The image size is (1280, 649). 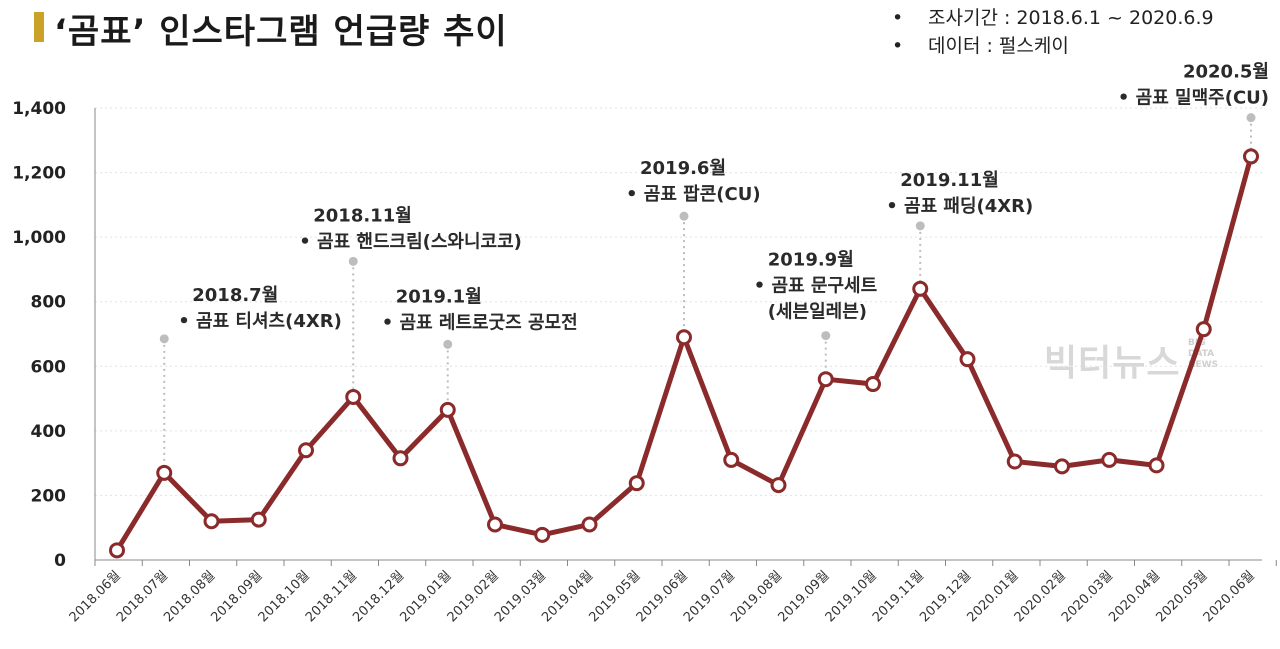 What do you see at coordinates (39, 238) in the screenshot?
I see `y-tick-label: 1,000` at bounding box center [39, 238].